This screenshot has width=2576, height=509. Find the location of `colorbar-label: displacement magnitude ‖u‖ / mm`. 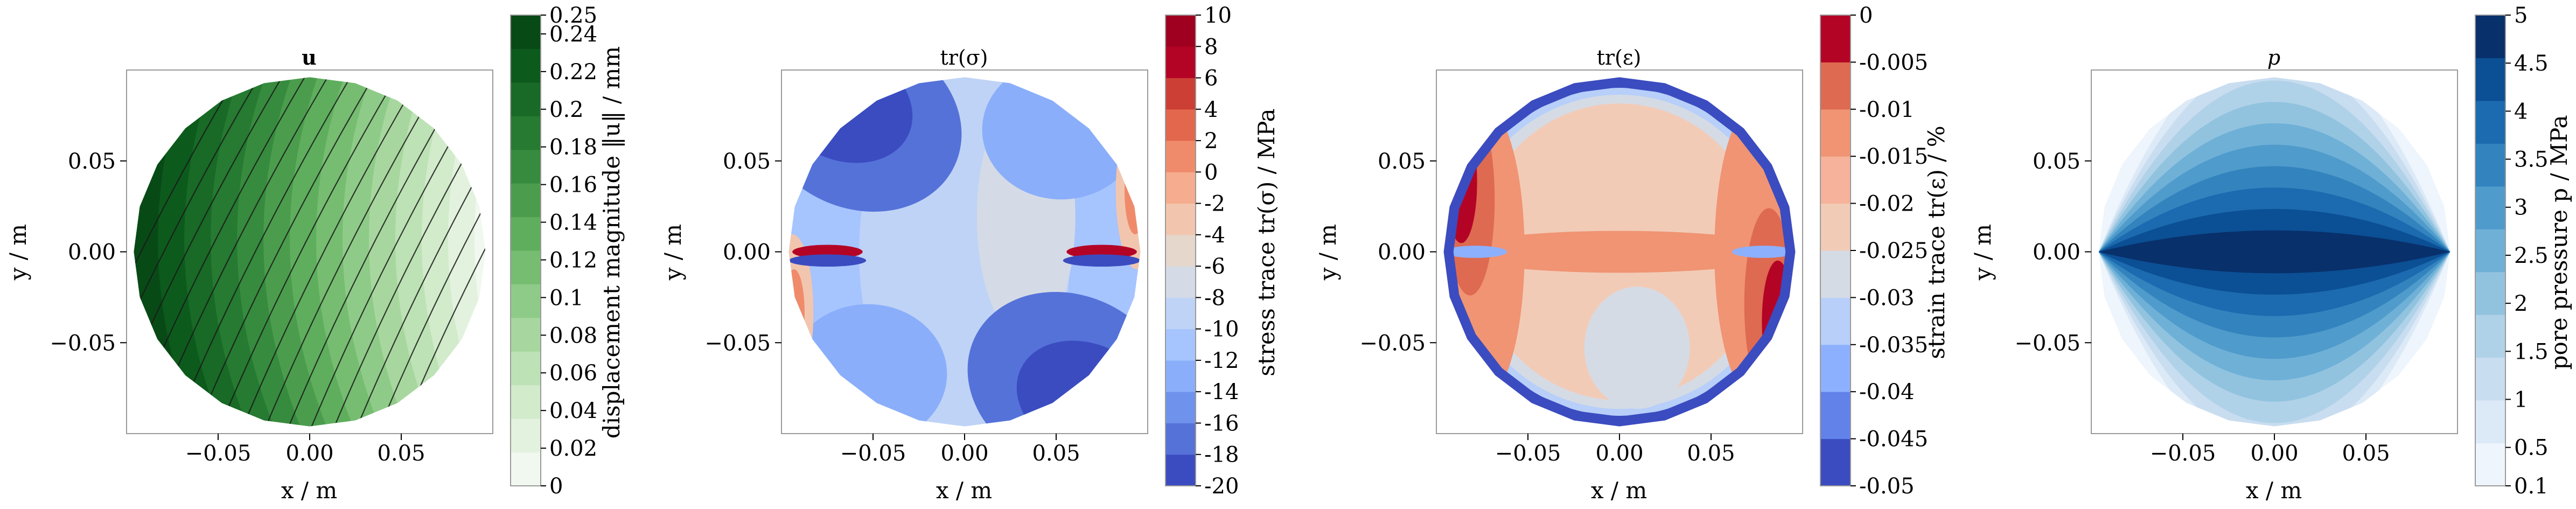

colorbar-label: displacement magnitude ‖u‖ / mm is located at coordinates (611, 242).